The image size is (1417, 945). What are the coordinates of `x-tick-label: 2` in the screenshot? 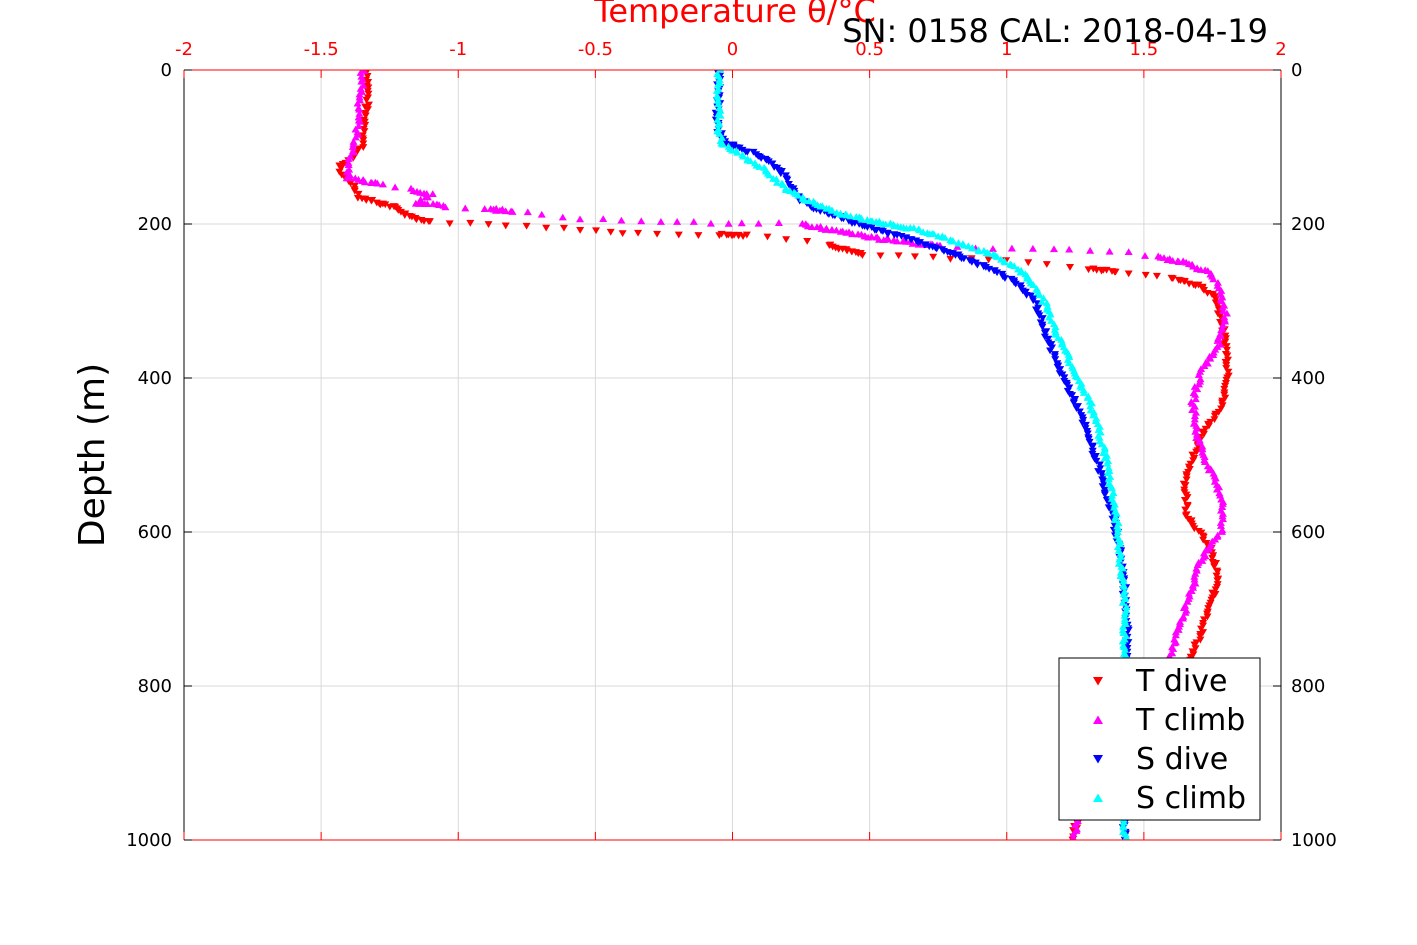 It's located at (1280, 49).